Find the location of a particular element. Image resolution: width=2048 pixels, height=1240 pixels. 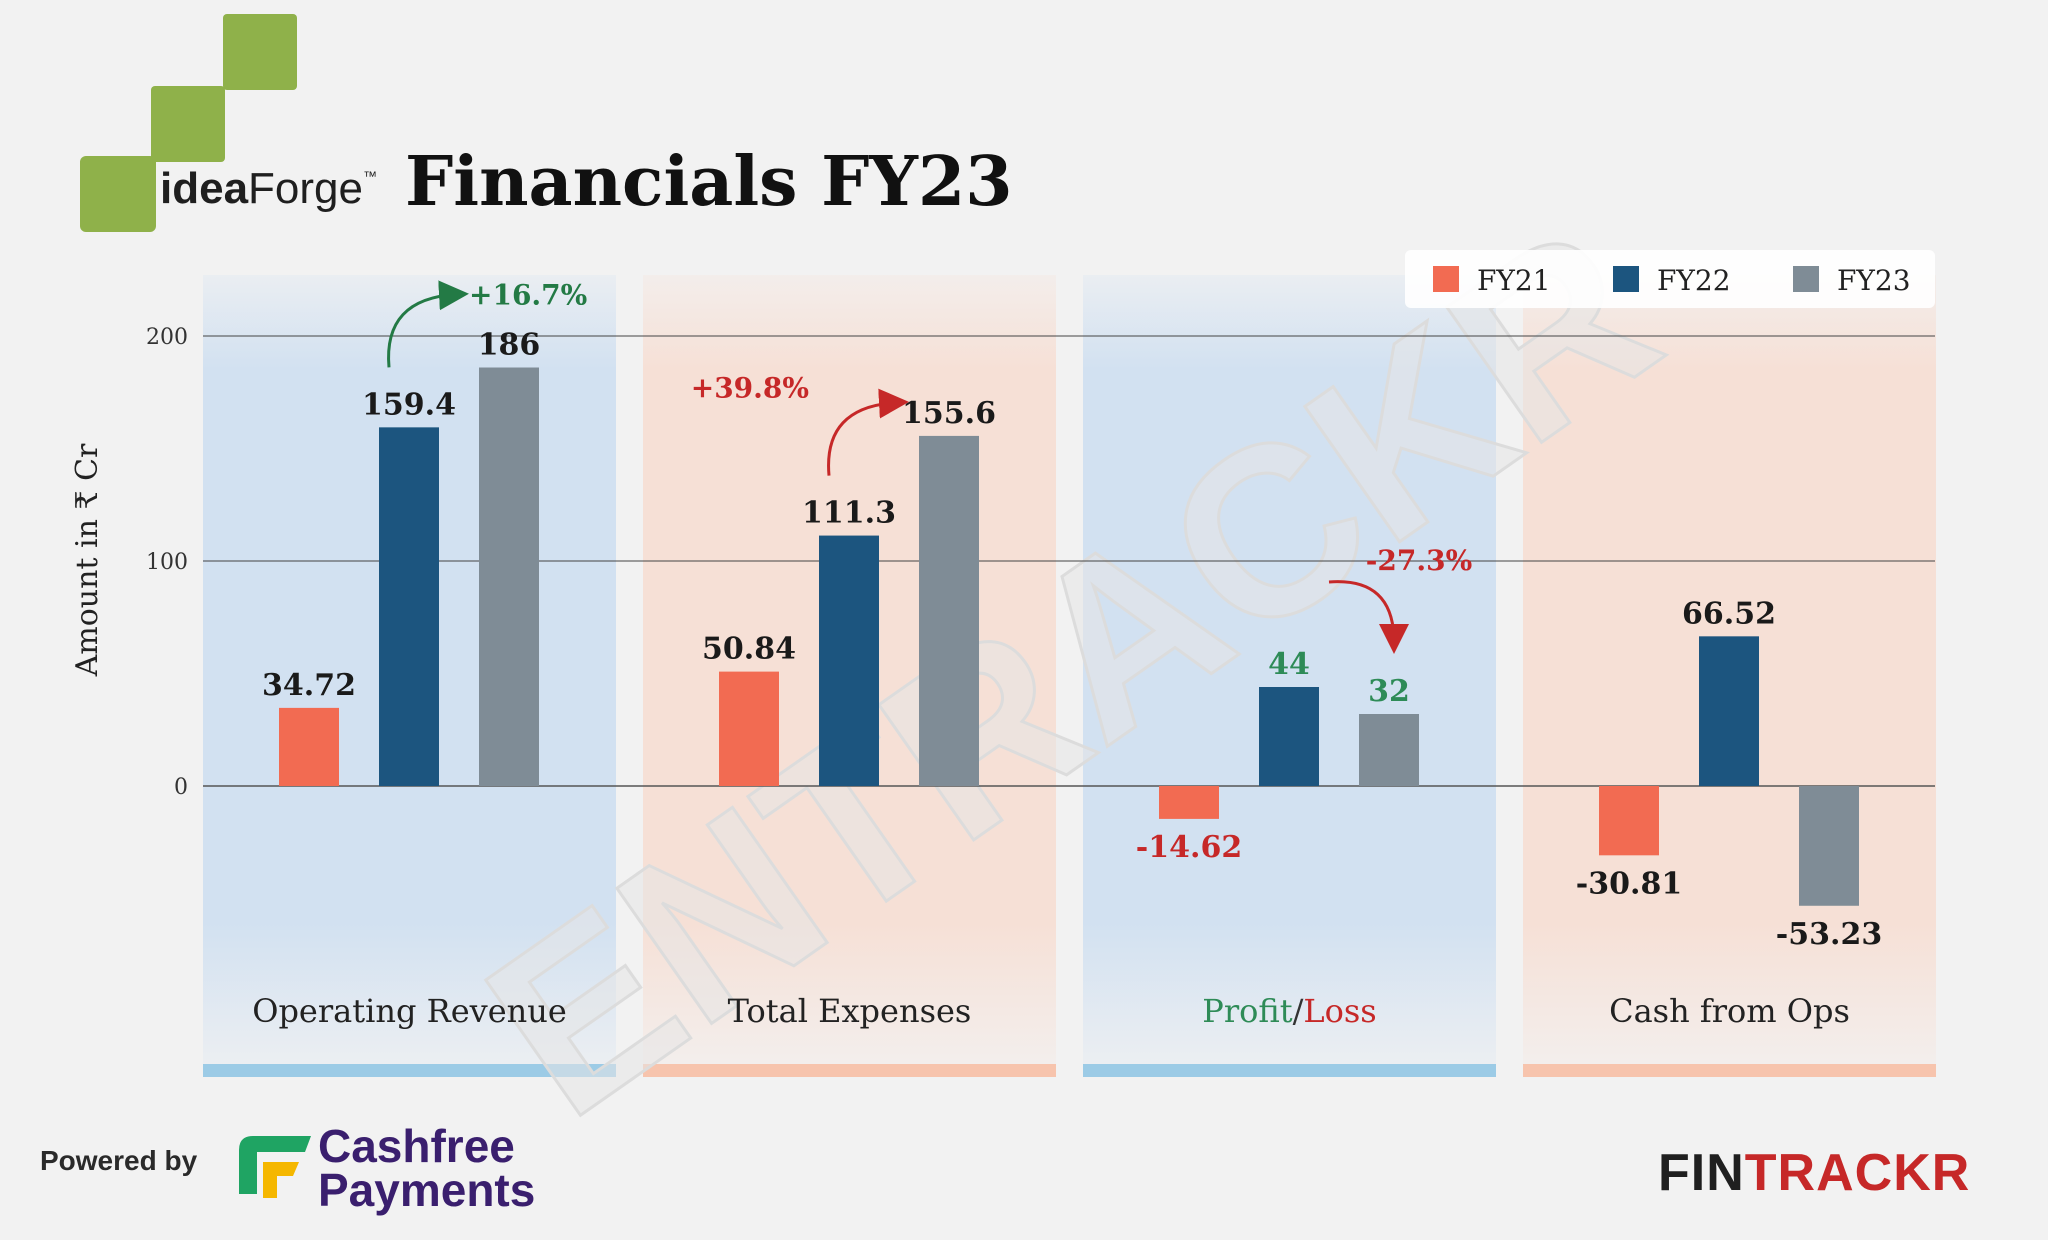

fintrackr-logo: FINTRACKR is located at coordinates (1814, 1173).